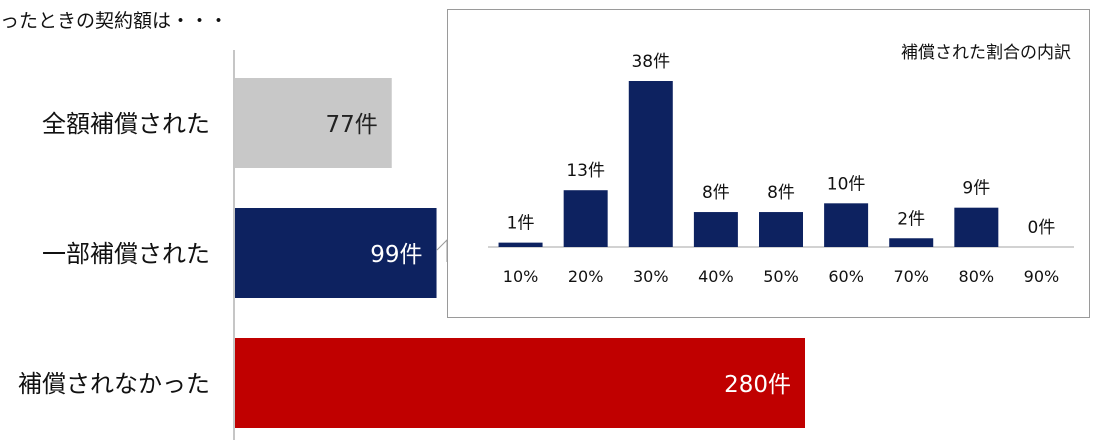 This screenshot has height=443, width=1109. Describe the element at coordinates (521, 276) in the screenshot. I see `inset-tick-label: 10%` at that location.